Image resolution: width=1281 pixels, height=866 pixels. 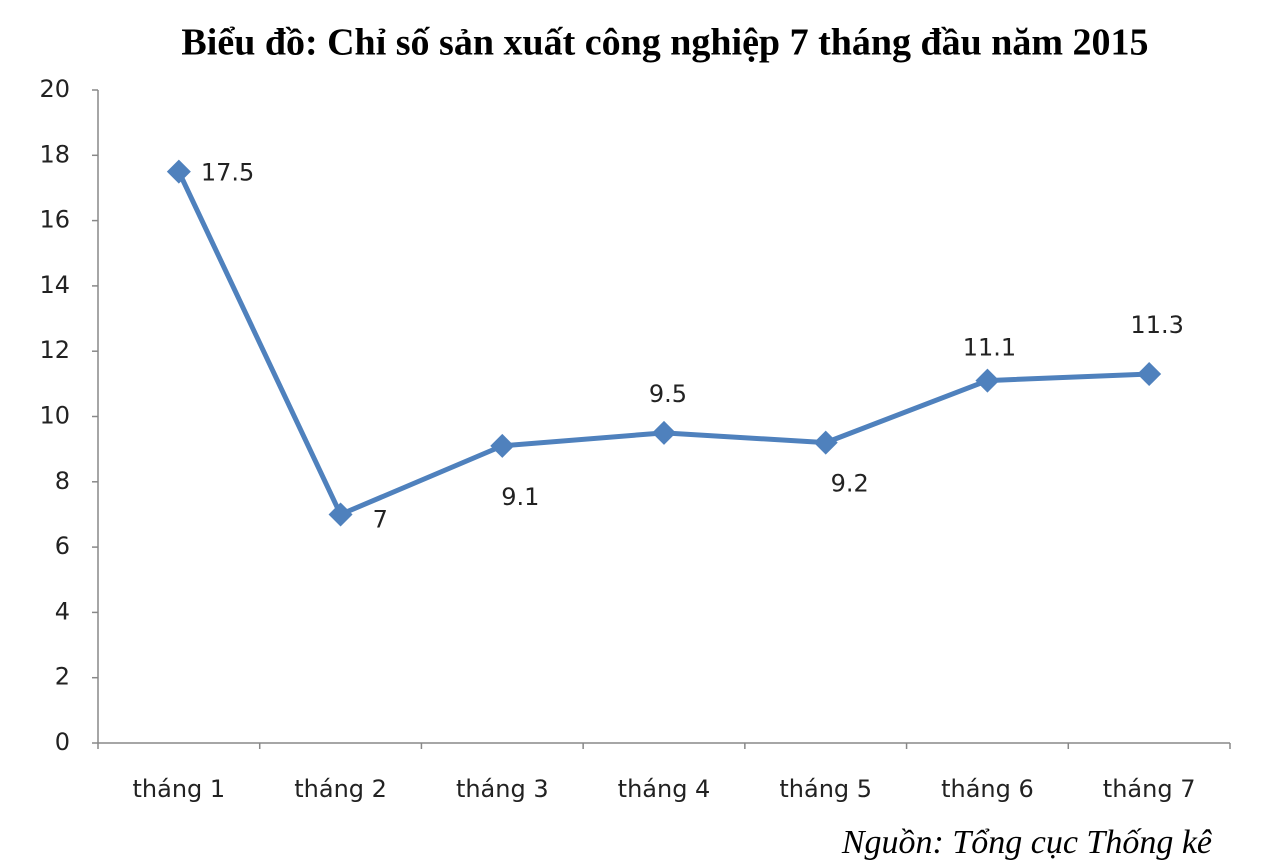 What do you see at coordinates (227, 173) in the screenshot?
I see `data-label: 17.5` at bounding box center [227, 173].